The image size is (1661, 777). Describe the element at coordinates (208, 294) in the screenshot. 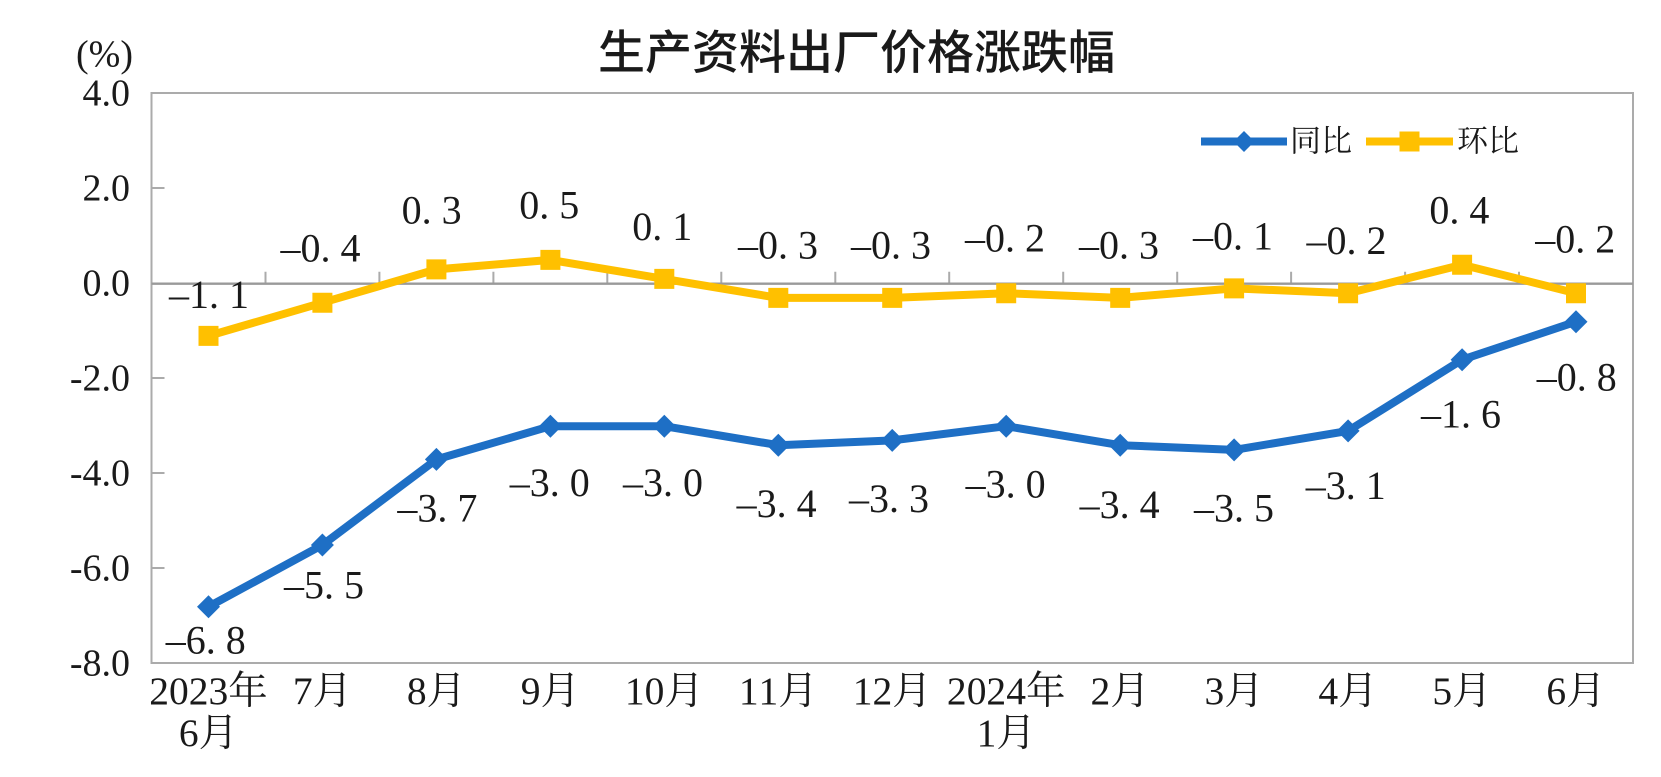

I see `svg-text: –1. 1` at that location.